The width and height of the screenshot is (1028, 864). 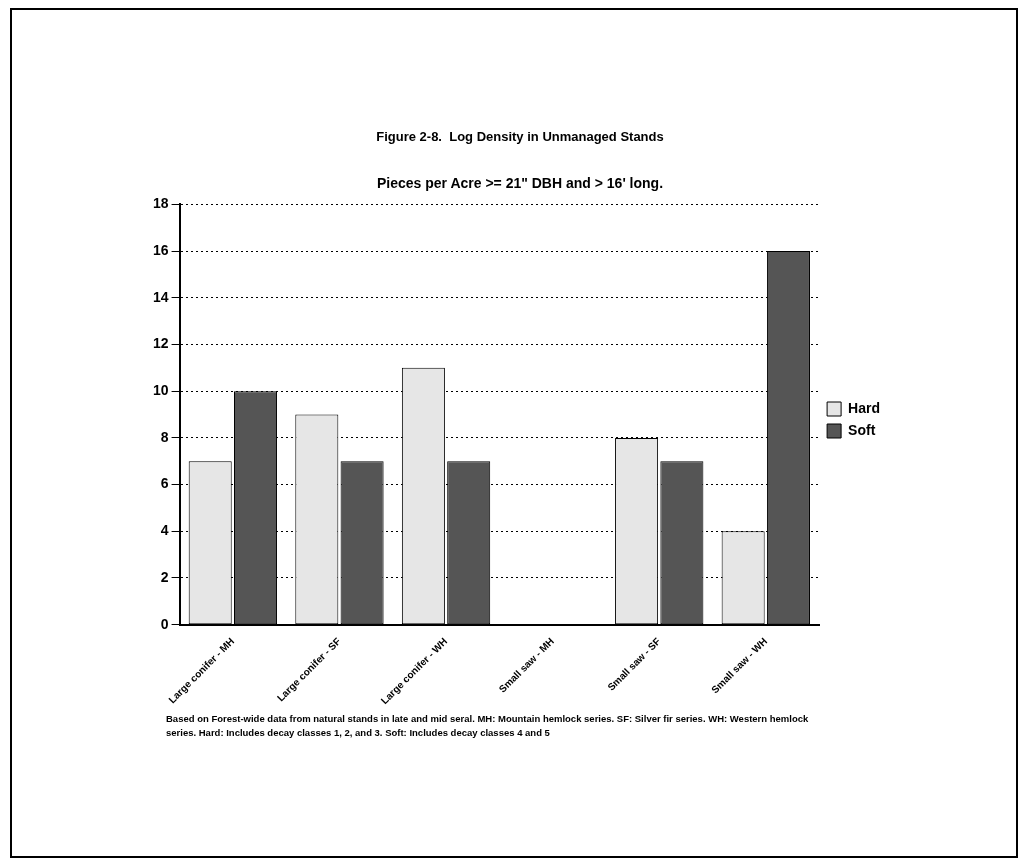 What do you see at coordinates (520, 137) in the screenshot?
I see `chart-title: Figure 2-8. Log Density in Unmanaged Stands` at bounding box center [520, 137].